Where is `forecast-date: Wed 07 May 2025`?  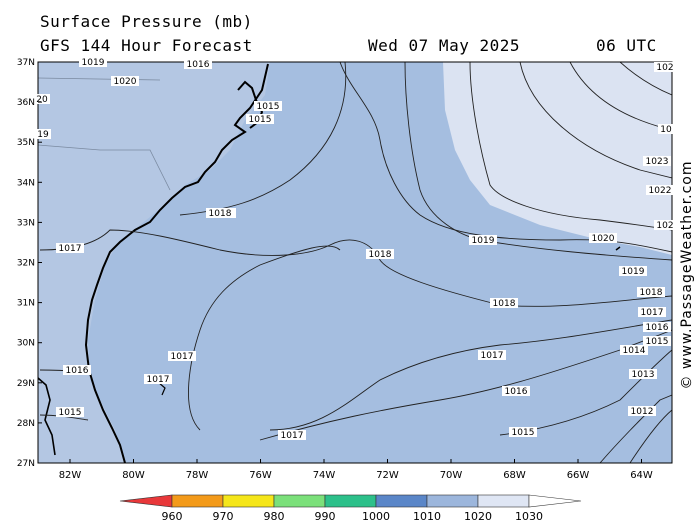
forecast-date: Wed 07 May 2025 is located at coordinates (444, 45).